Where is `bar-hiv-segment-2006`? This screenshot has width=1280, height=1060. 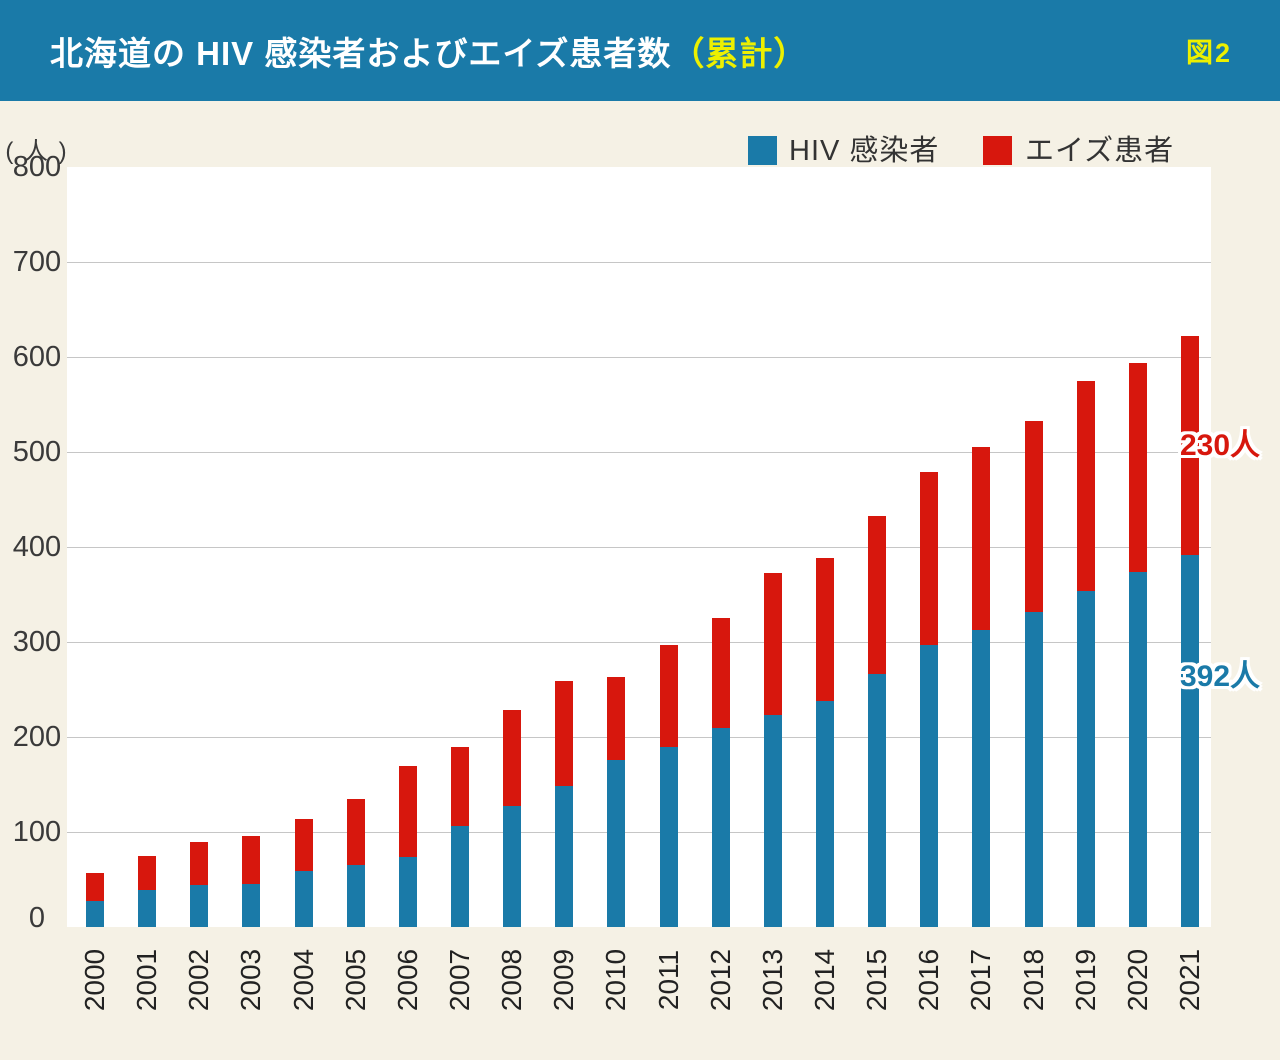 bar-hiv-segment-2006 is located at coordinates (407, 891).